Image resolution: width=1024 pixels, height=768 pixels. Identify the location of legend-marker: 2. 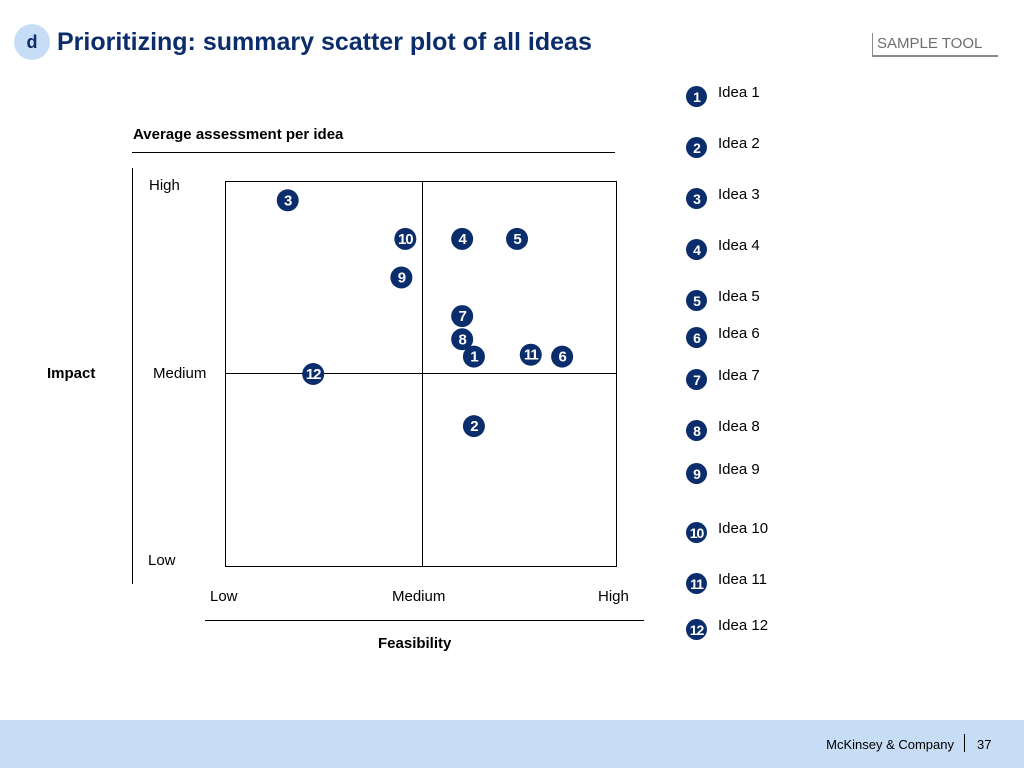
(696, 147).